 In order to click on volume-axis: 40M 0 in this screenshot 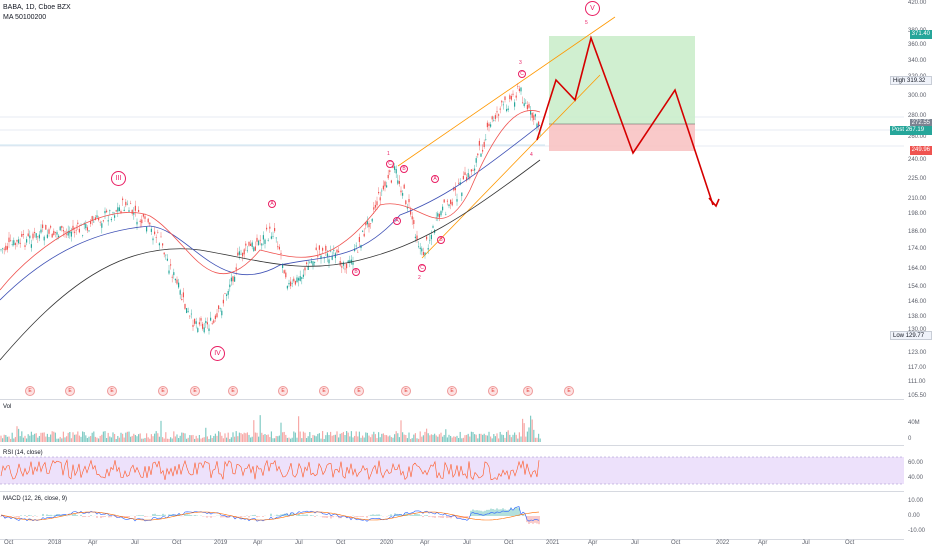, I will do `click(918, 423)`.